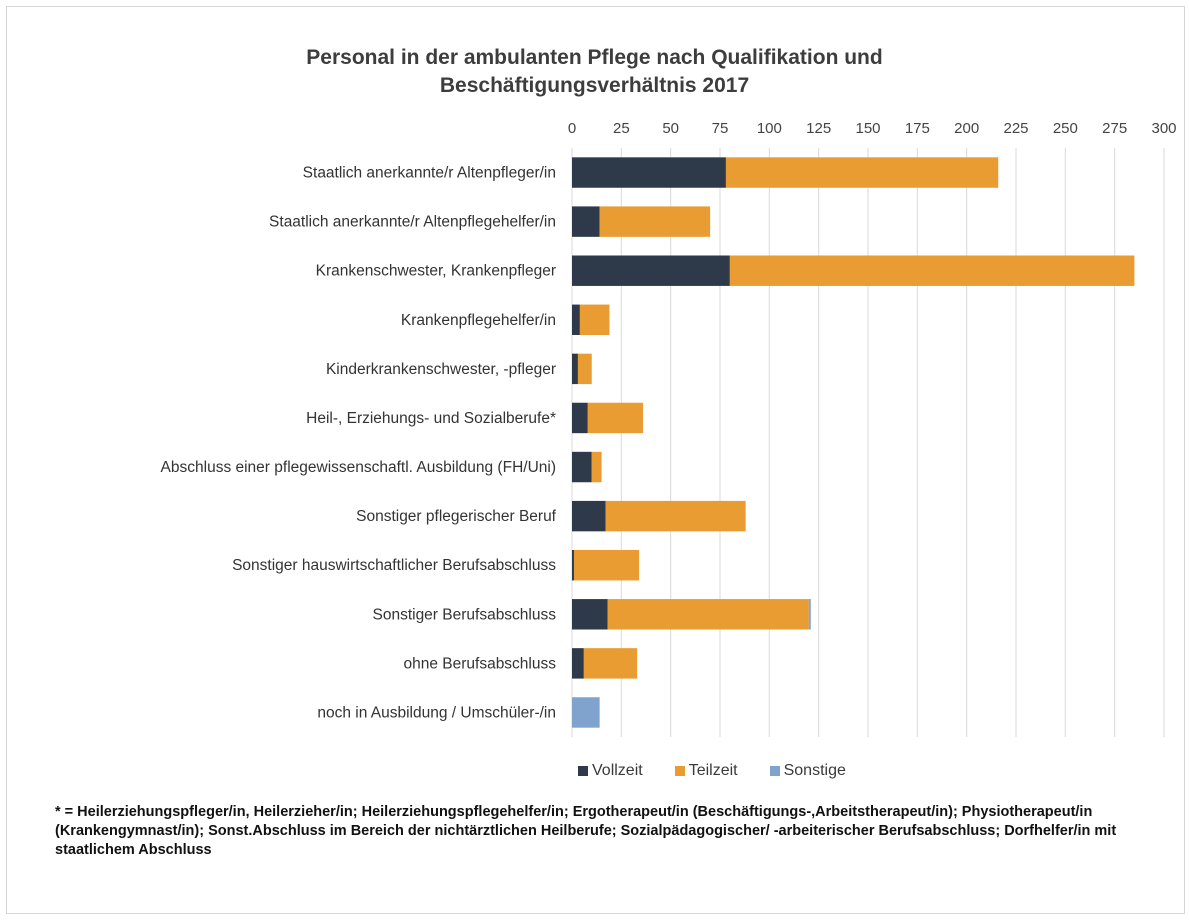  Describe the element at coordinates (617, 770) in the screenshot. I see `legend-label-vollzeit: Vollzeit` at that location.